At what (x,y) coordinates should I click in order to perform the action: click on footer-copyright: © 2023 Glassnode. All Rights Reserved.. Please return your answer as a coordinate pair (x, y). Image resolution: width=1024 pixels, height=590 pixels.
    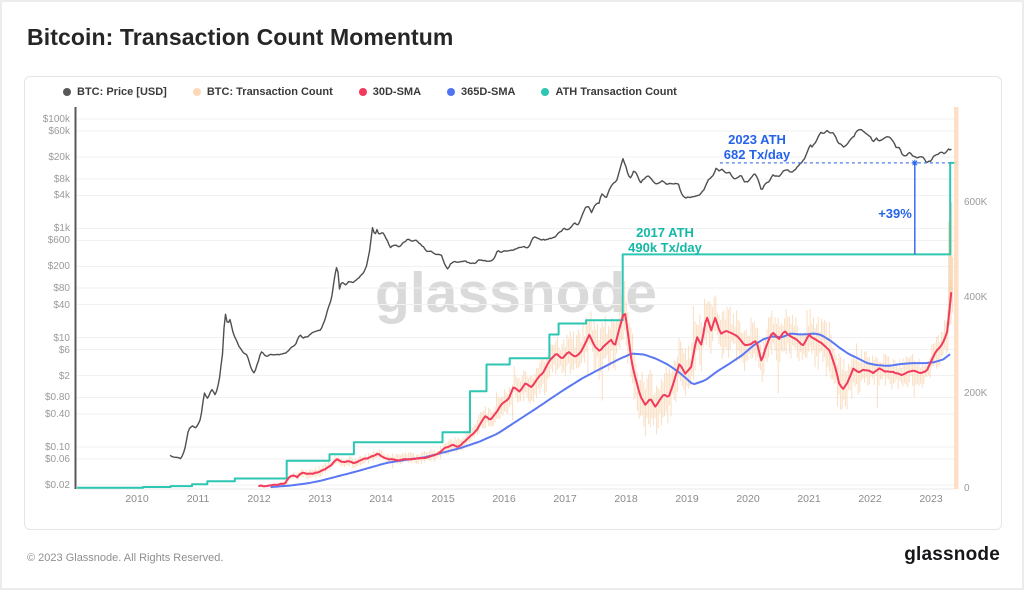
    Looking at the image, I should click on (125, 558).